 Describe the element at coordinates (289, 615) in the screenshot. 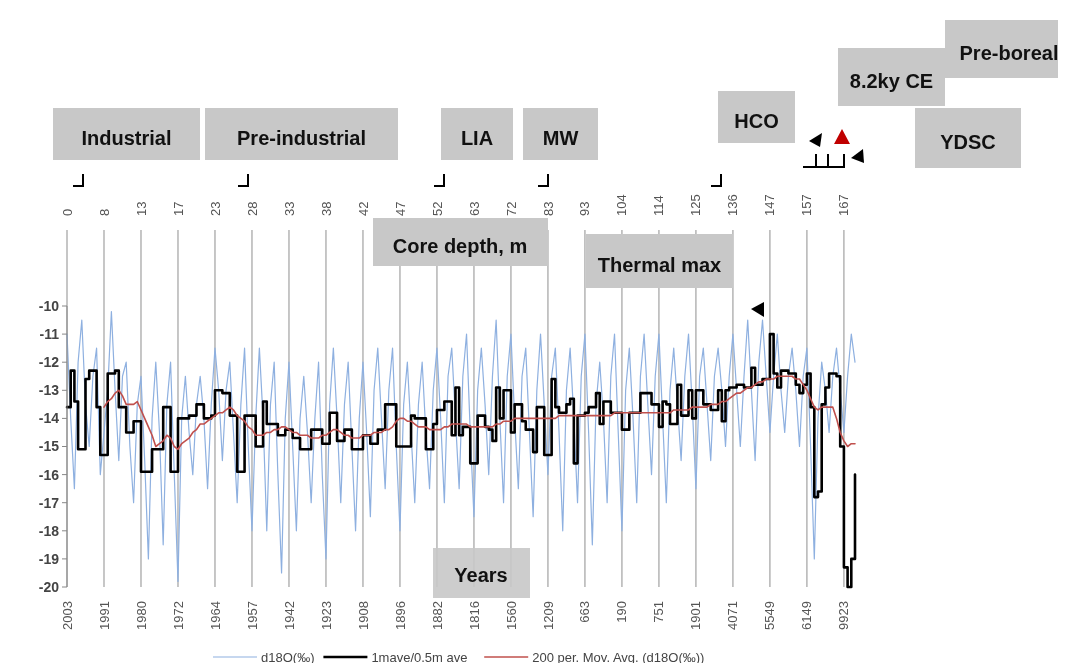

I see `x-tick-label: 1942` at that location.